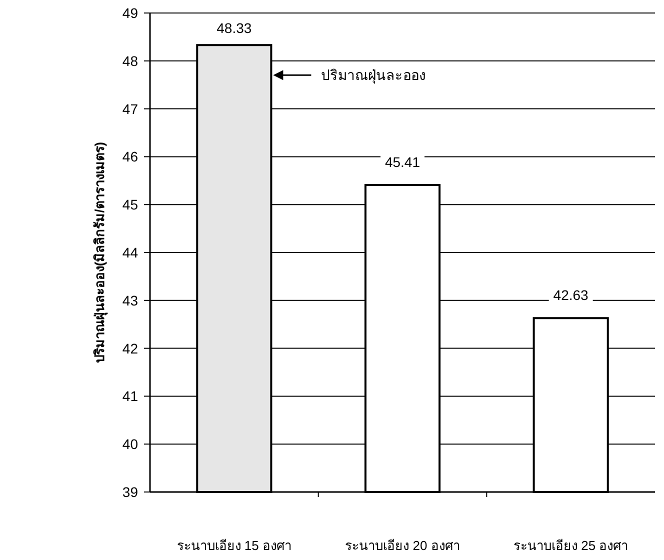 This screenshot has width=664, height=560. What do you see at coordinates (402, 162) in the screenshot?
I see `data-label: 45.41` at bounding box center [402, 162].